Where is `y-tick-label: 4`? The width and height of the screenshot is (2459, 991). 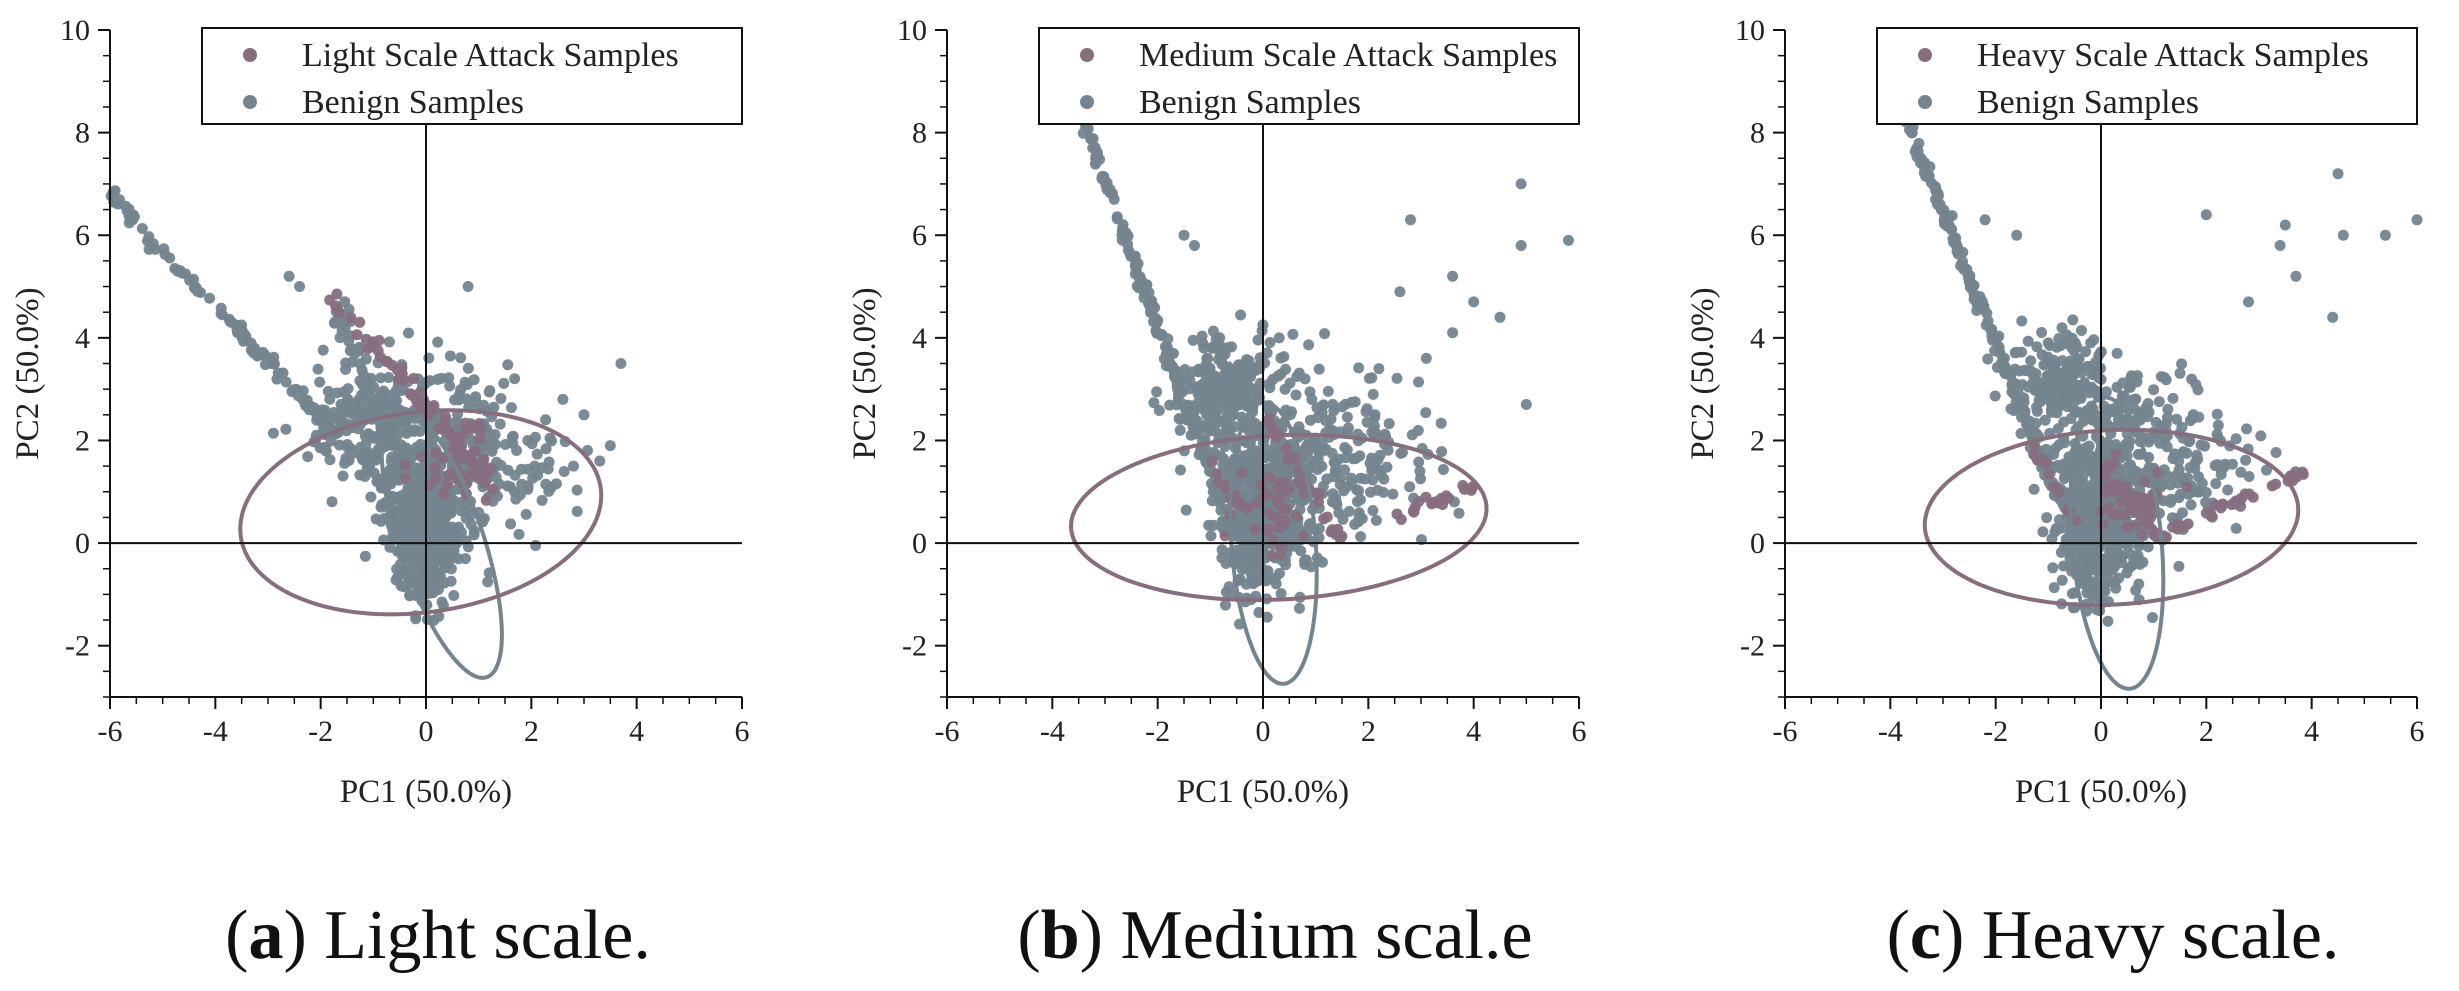 y-tick-label: 4 is located at coordinates (919, 338).